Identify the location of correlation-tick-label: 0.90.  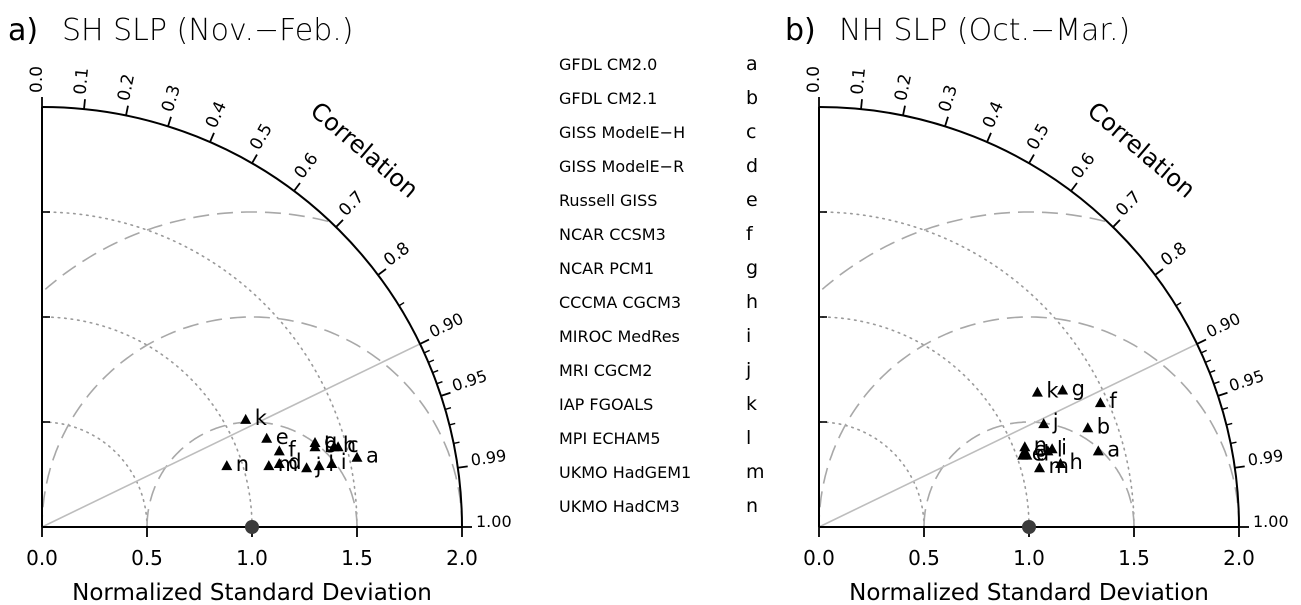
(446, 325).